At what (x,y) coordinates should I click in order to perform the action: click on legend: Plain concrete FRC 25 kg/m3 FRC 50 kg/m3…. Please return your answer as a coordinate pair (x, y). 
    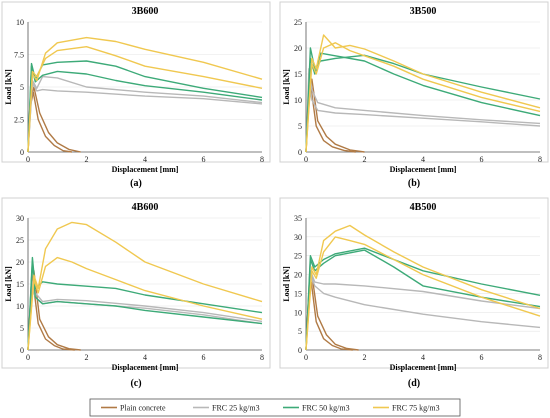
    Looking at the image, I should click on (275, 407).